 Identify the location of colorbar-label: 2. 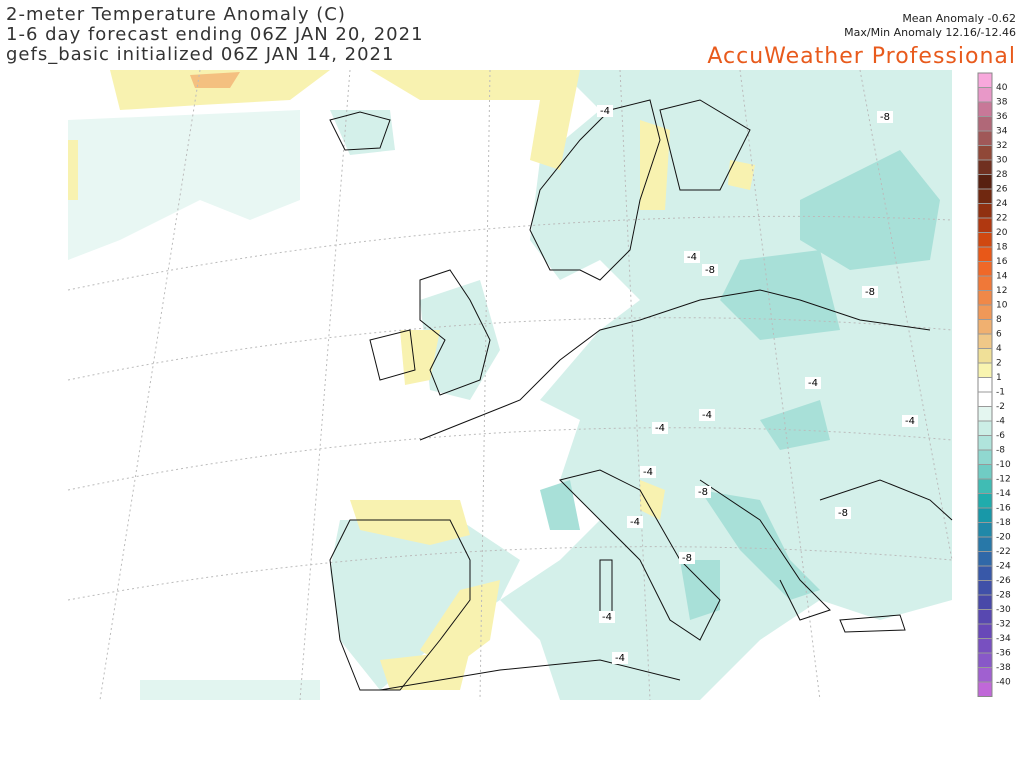
(999, 364).